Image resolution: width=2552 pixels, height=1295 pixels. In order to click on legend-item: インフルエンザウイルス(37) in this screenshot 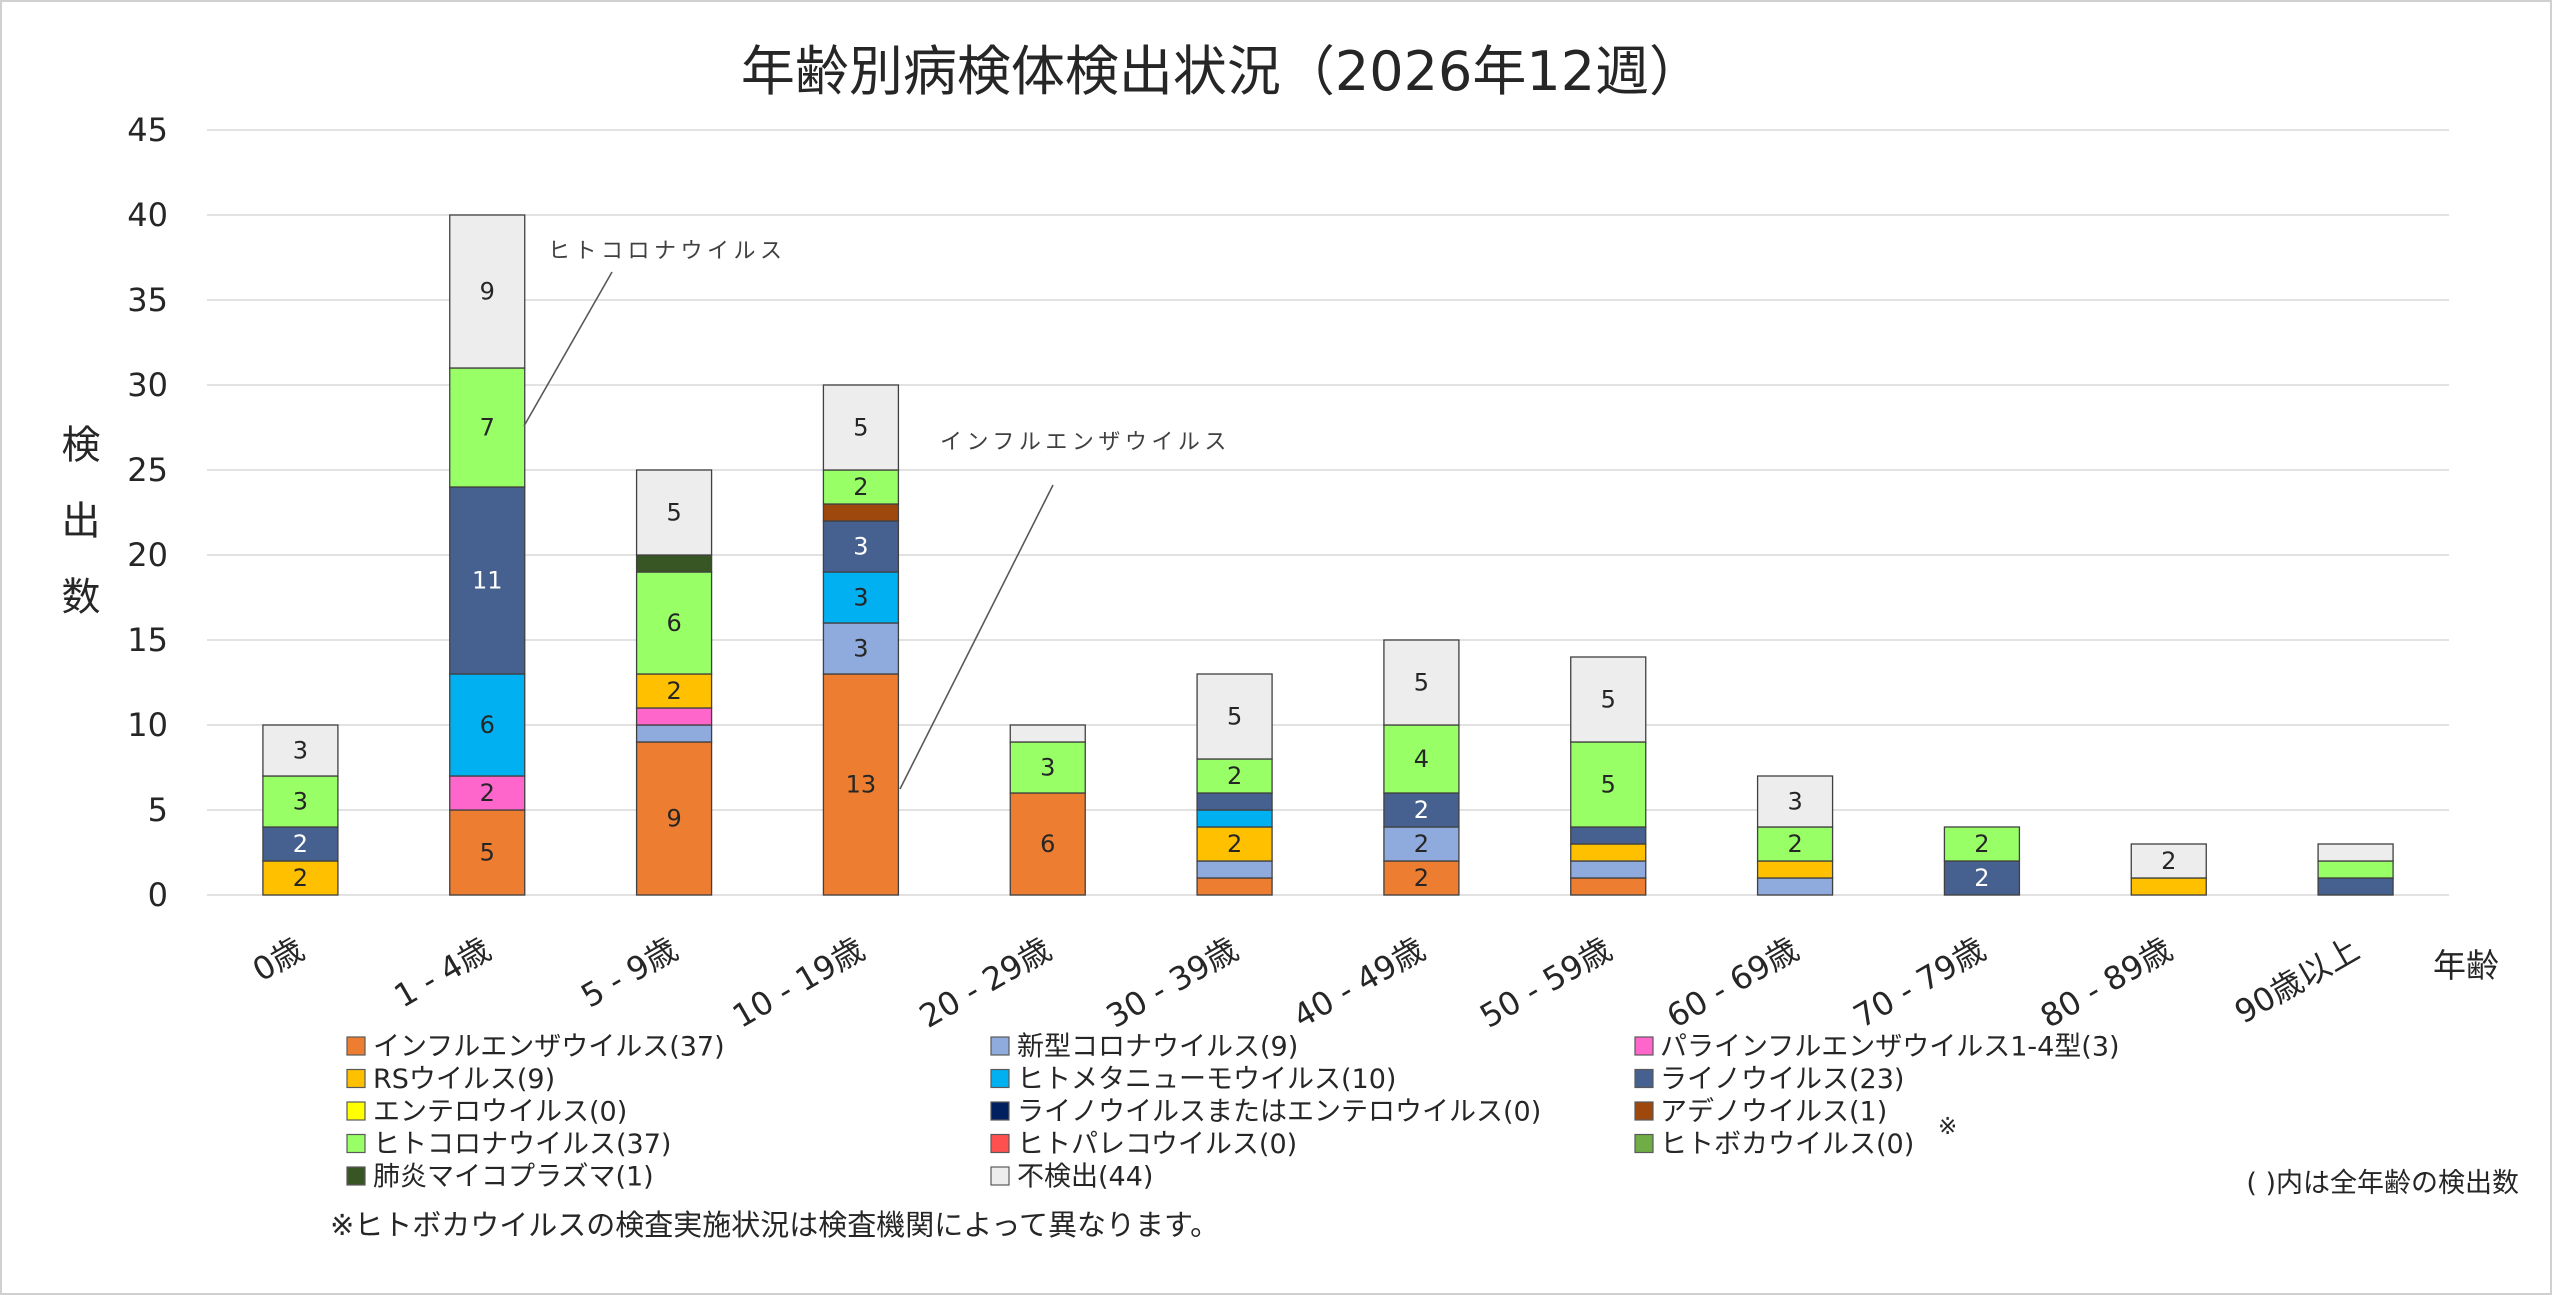, I will do `click(535, 1047)`.